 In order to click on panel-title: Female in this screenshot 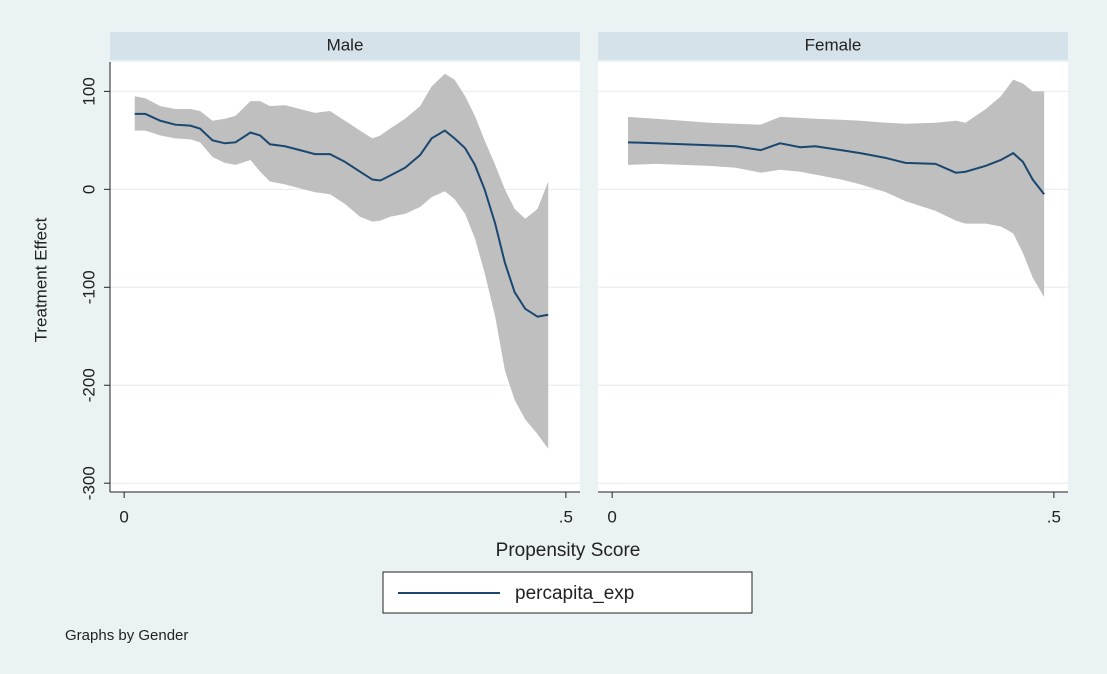, I will do `click(833, 44)`.